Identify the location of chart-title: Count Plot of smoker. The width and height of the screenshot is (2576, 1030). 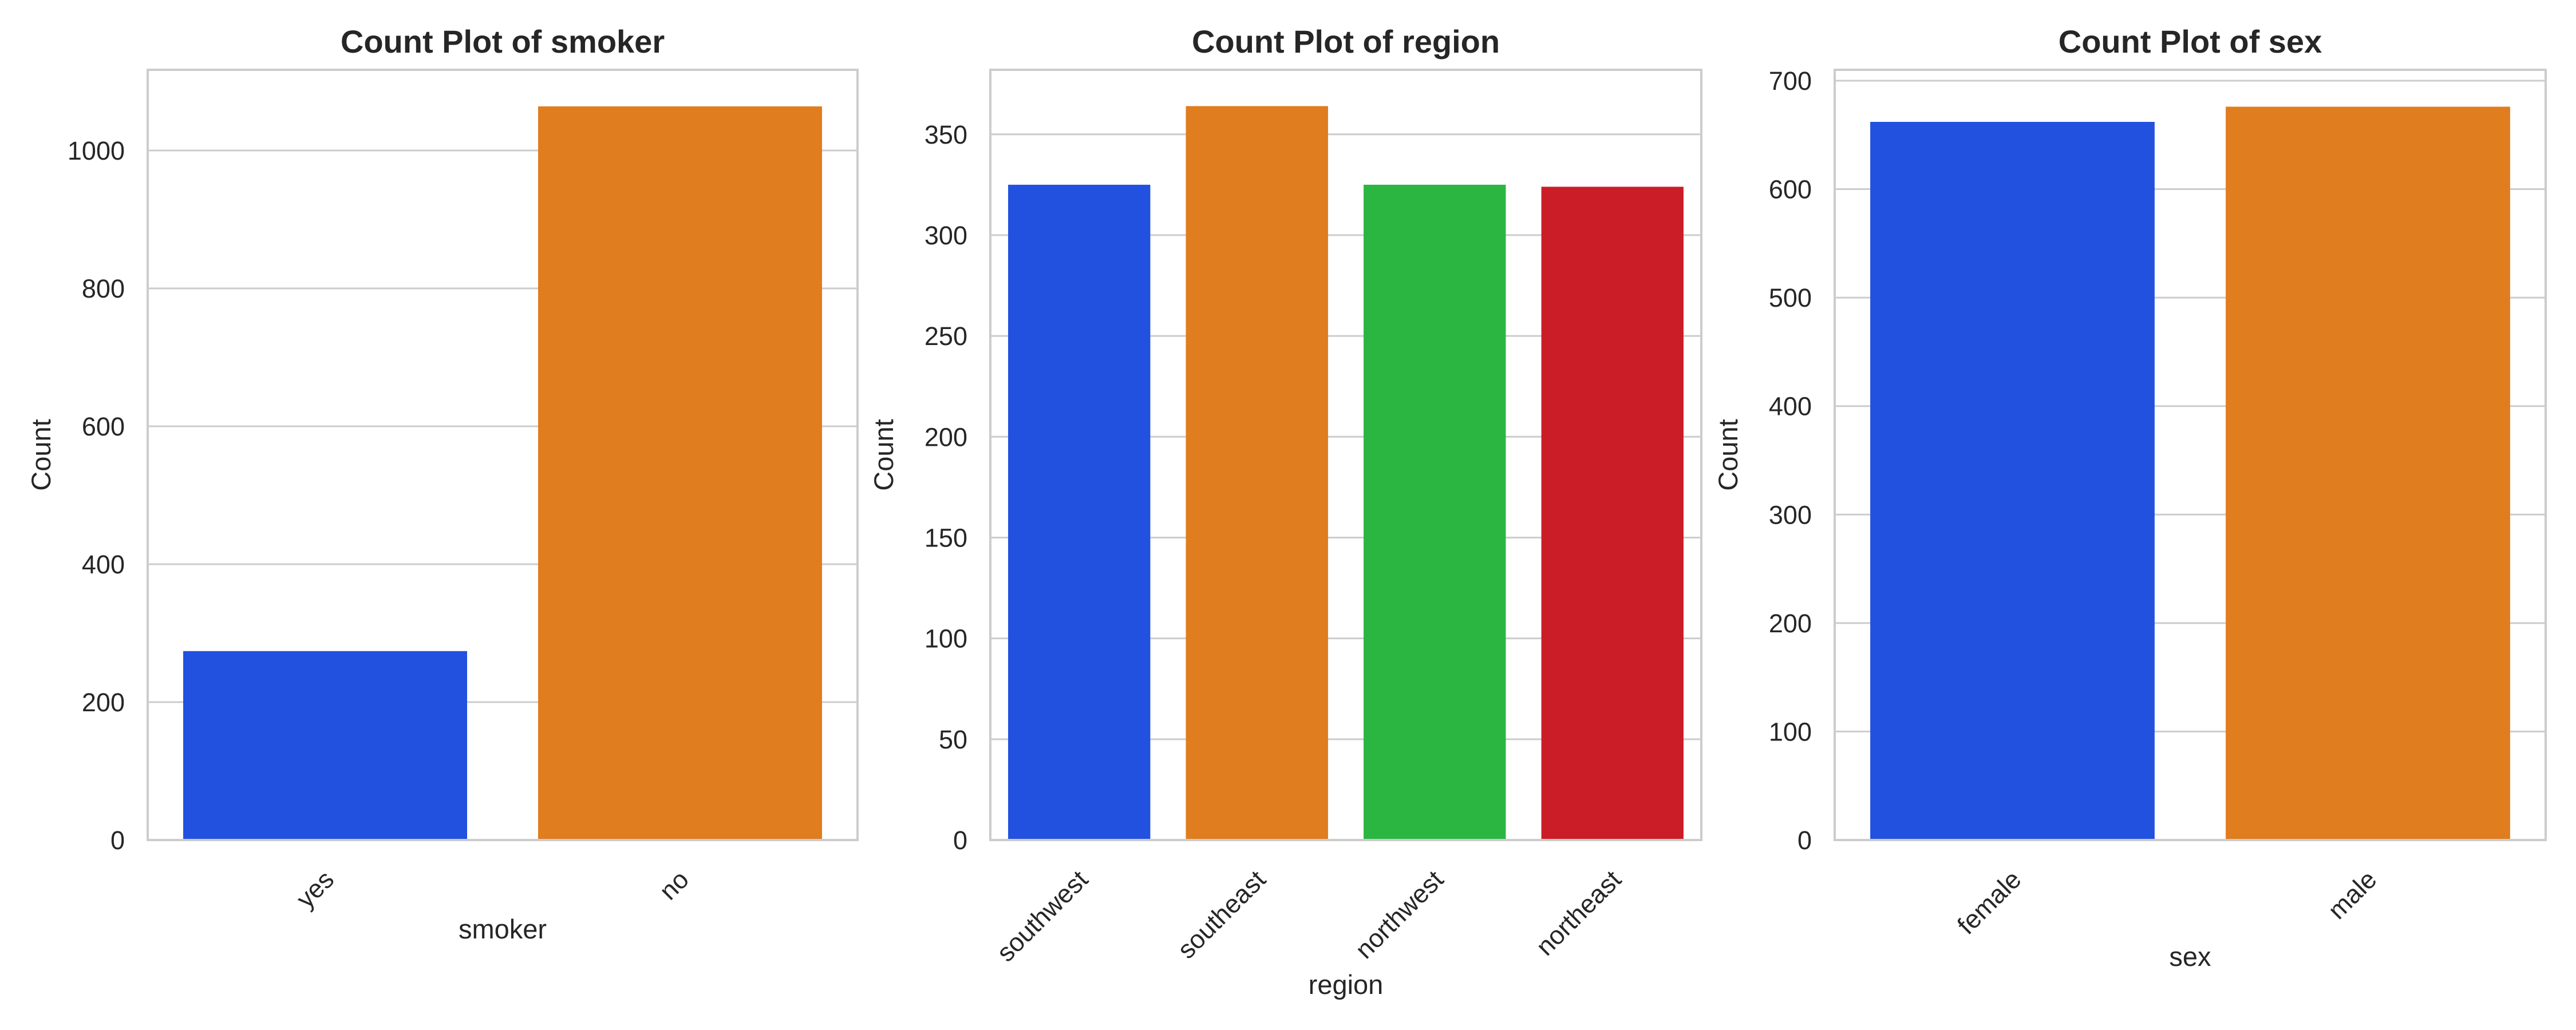
(503, 41).